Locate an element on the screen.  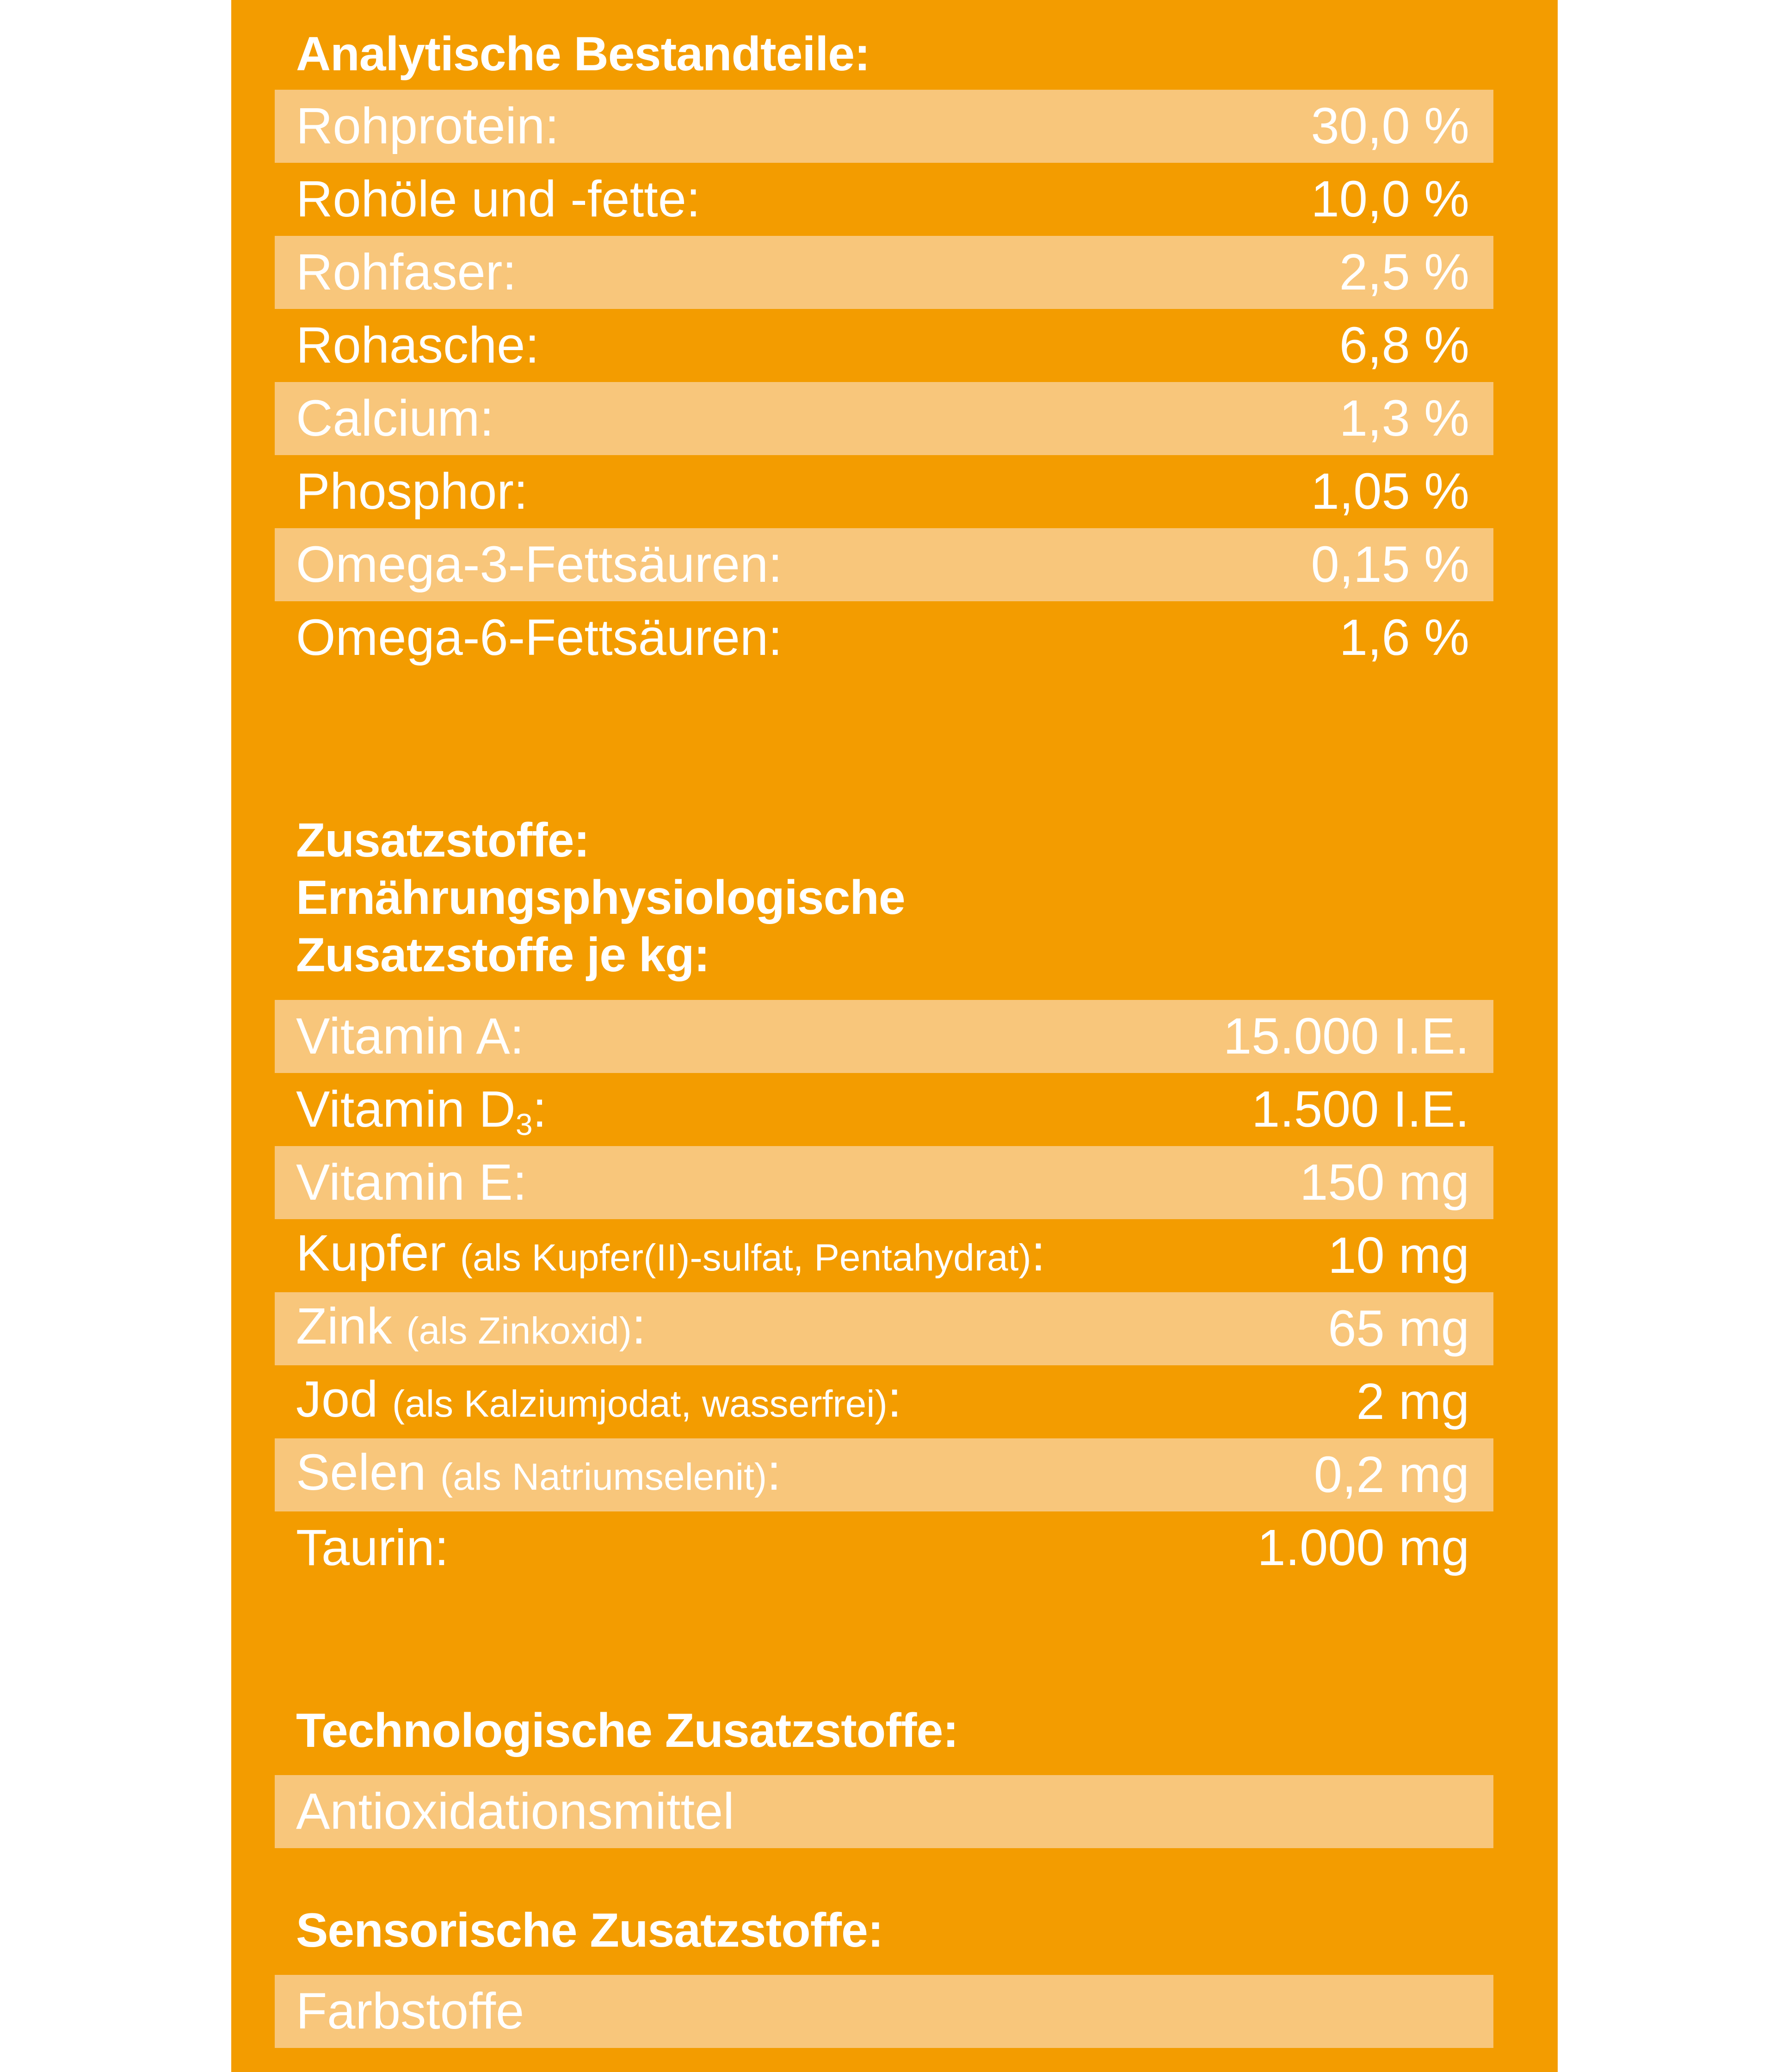
row-value: 1,6 % is located at coordinates (1404, 638).